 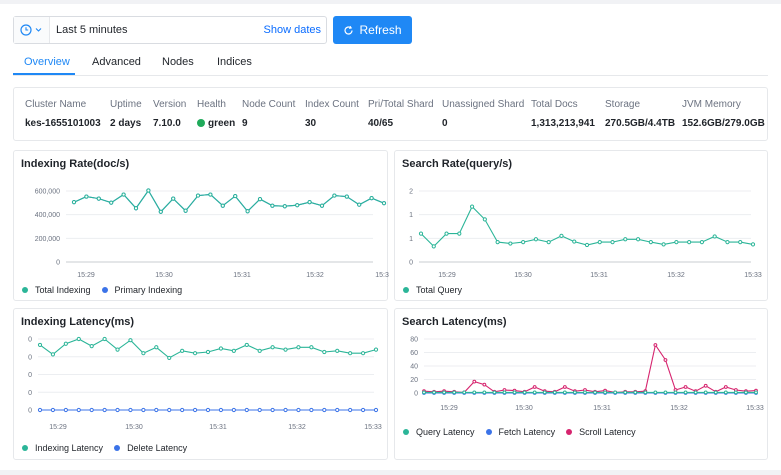 I want to click on y-tick-label: 600,000, so click(x=47, y=192).